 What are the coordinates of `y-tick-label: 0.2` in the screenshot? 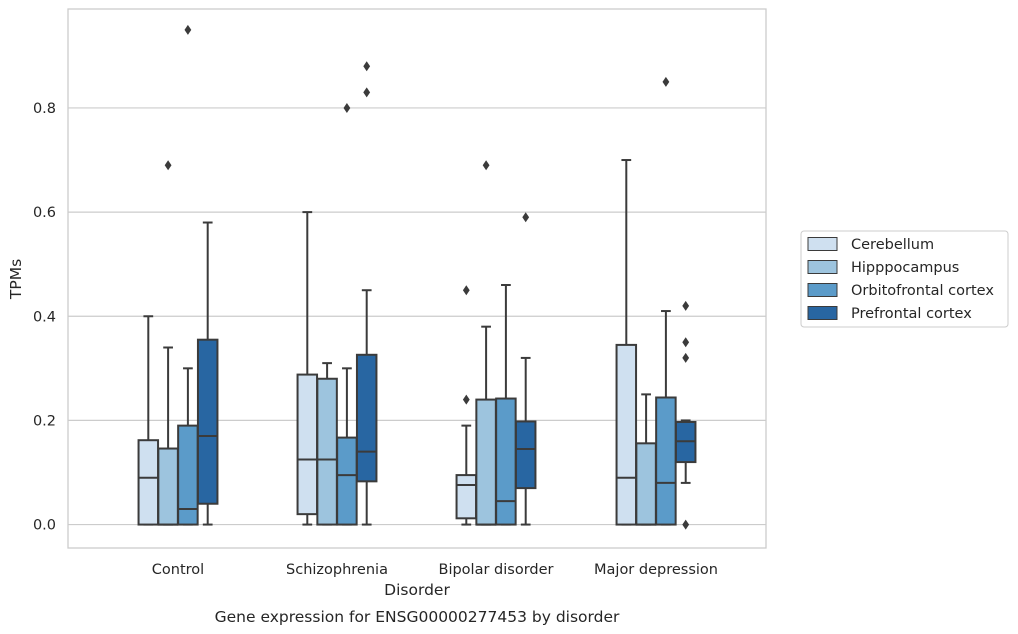 It's located at (44, 421).